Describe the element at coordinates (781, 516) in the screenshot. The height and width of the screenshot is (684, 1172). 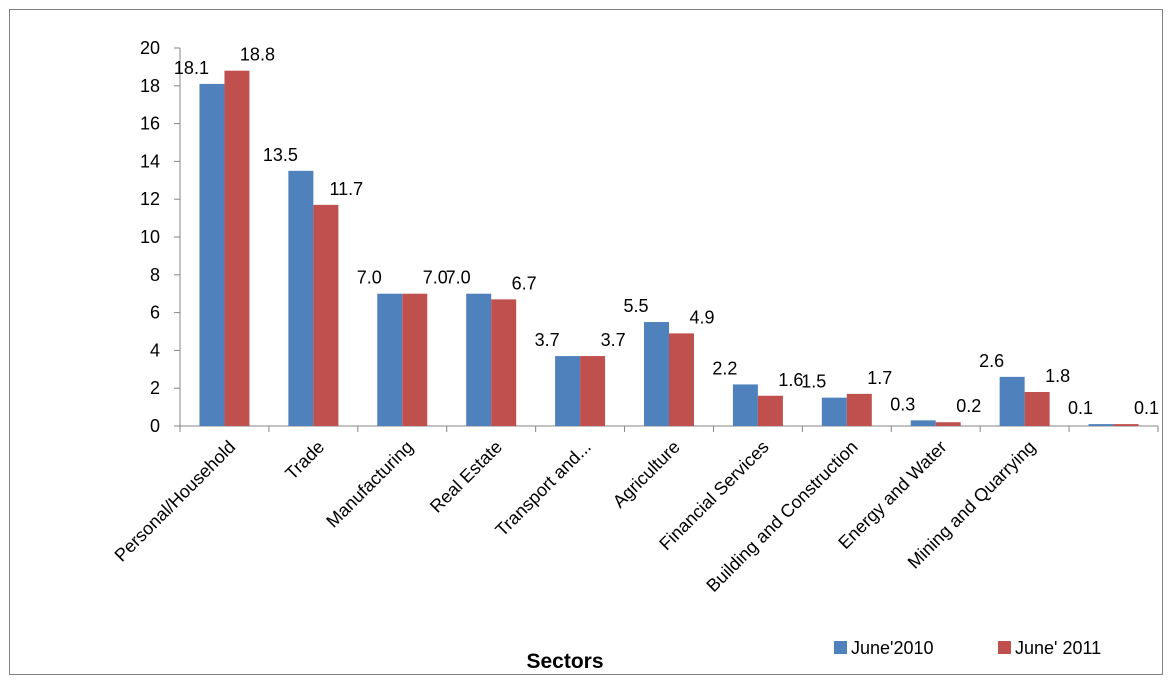
I see `category-label: Building and Construction` at that location.